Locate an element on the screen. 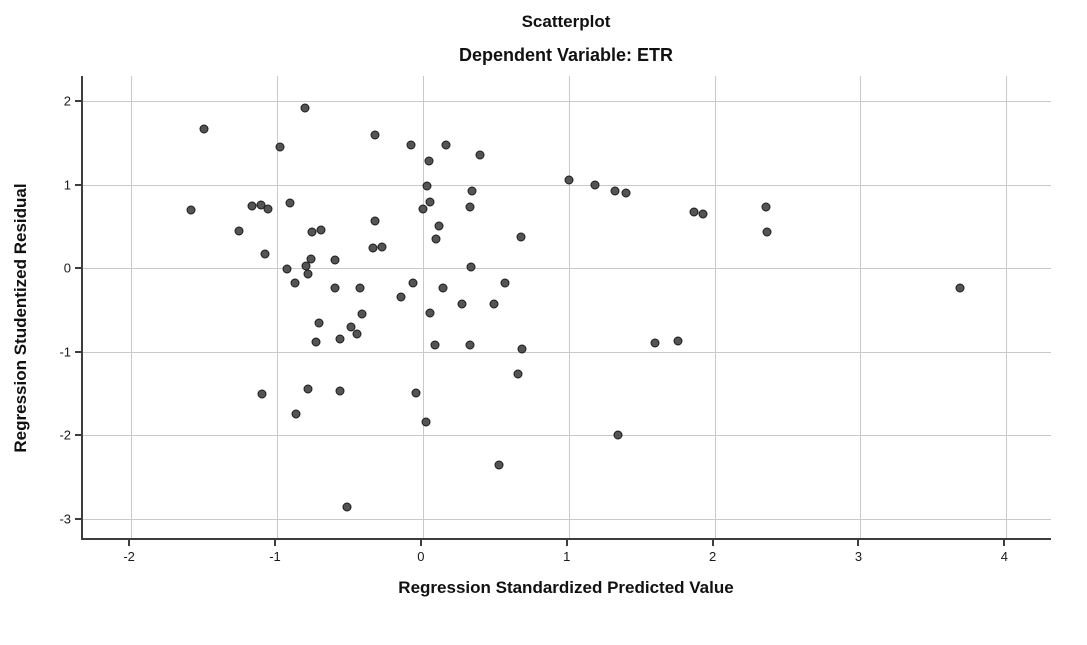 This screenshot has height=645, width=1087. x-tick-label: 2 is located at coordinates (712, 556).